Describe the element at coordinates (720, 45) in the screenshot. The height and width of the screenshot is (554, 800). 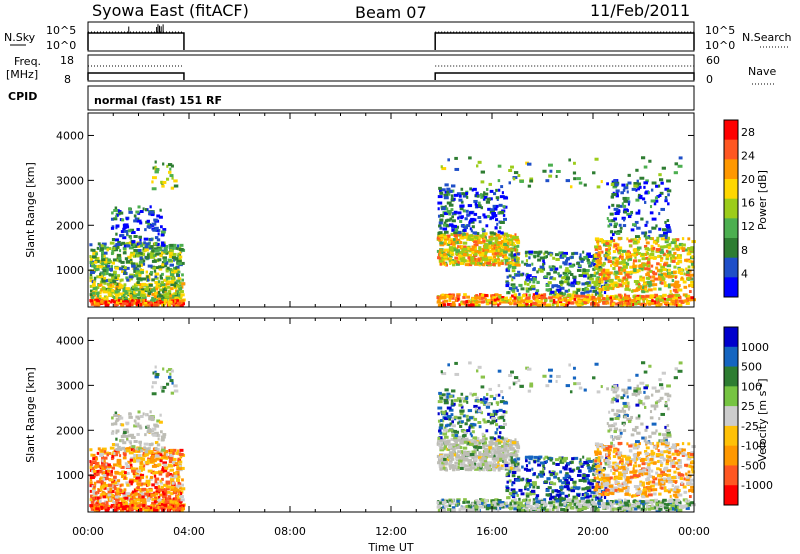
I see `nsearch-bottom-tick: 10^0` at that location.